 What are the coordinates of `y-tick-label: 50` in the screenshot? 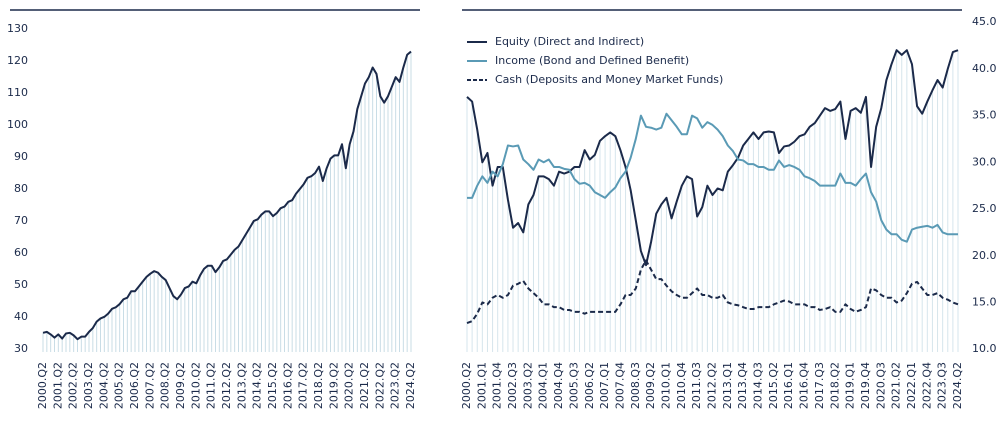 It's located at (21, 284).